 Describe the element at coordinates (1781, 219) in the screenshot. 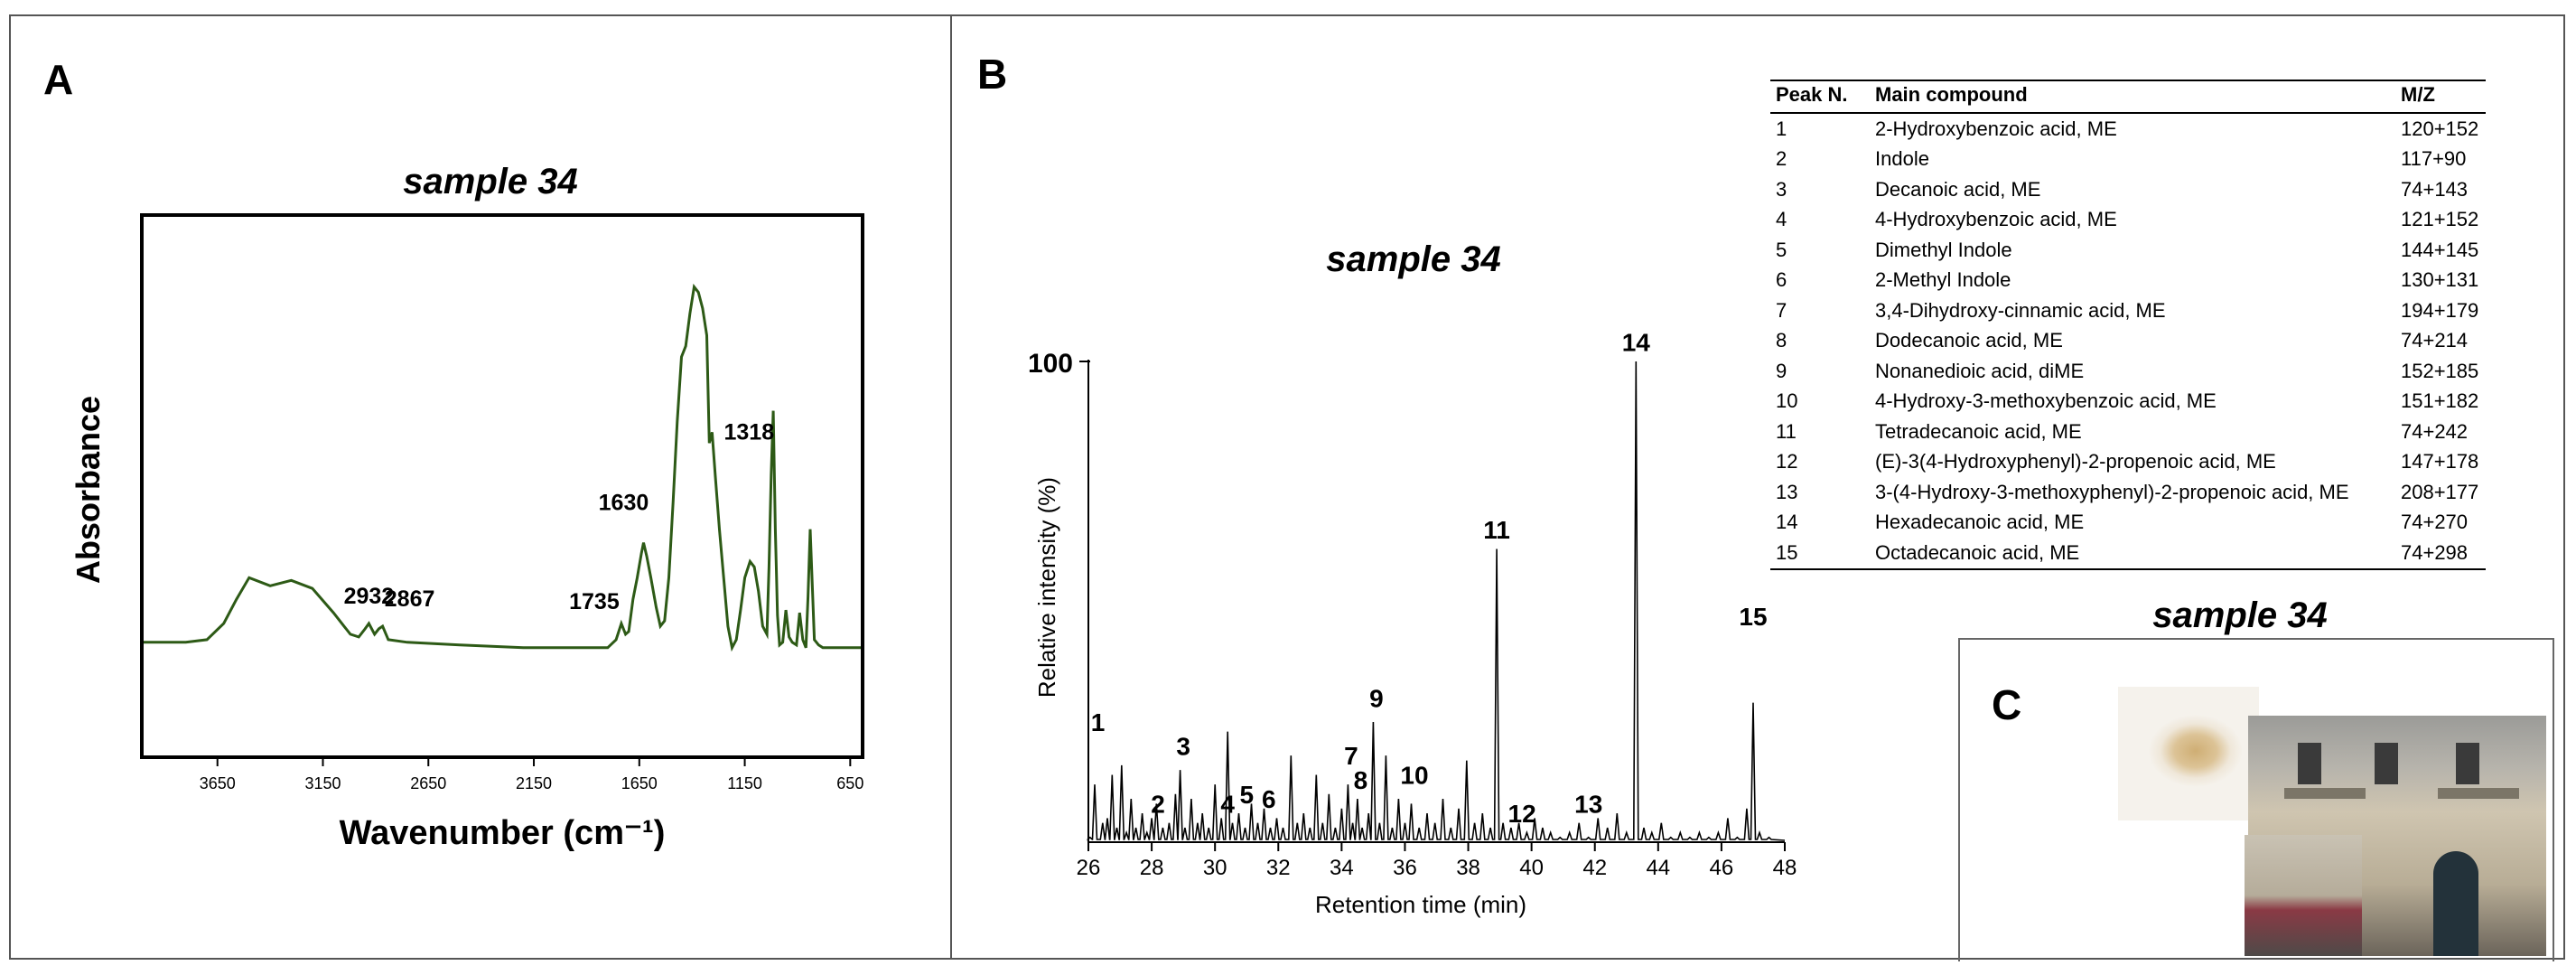

I see `peak-number-cell: 4` at that location.